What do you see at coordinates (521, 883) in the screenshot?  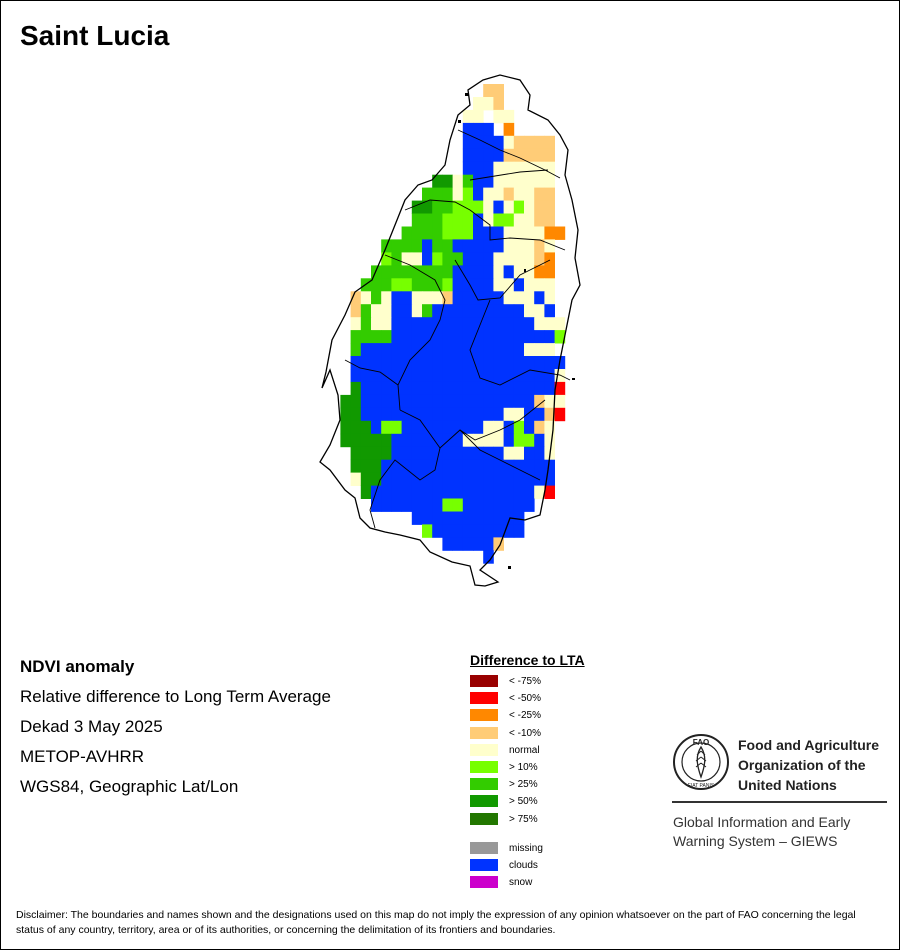 I see `legend-label: snow` at bounding box center [521, 883].